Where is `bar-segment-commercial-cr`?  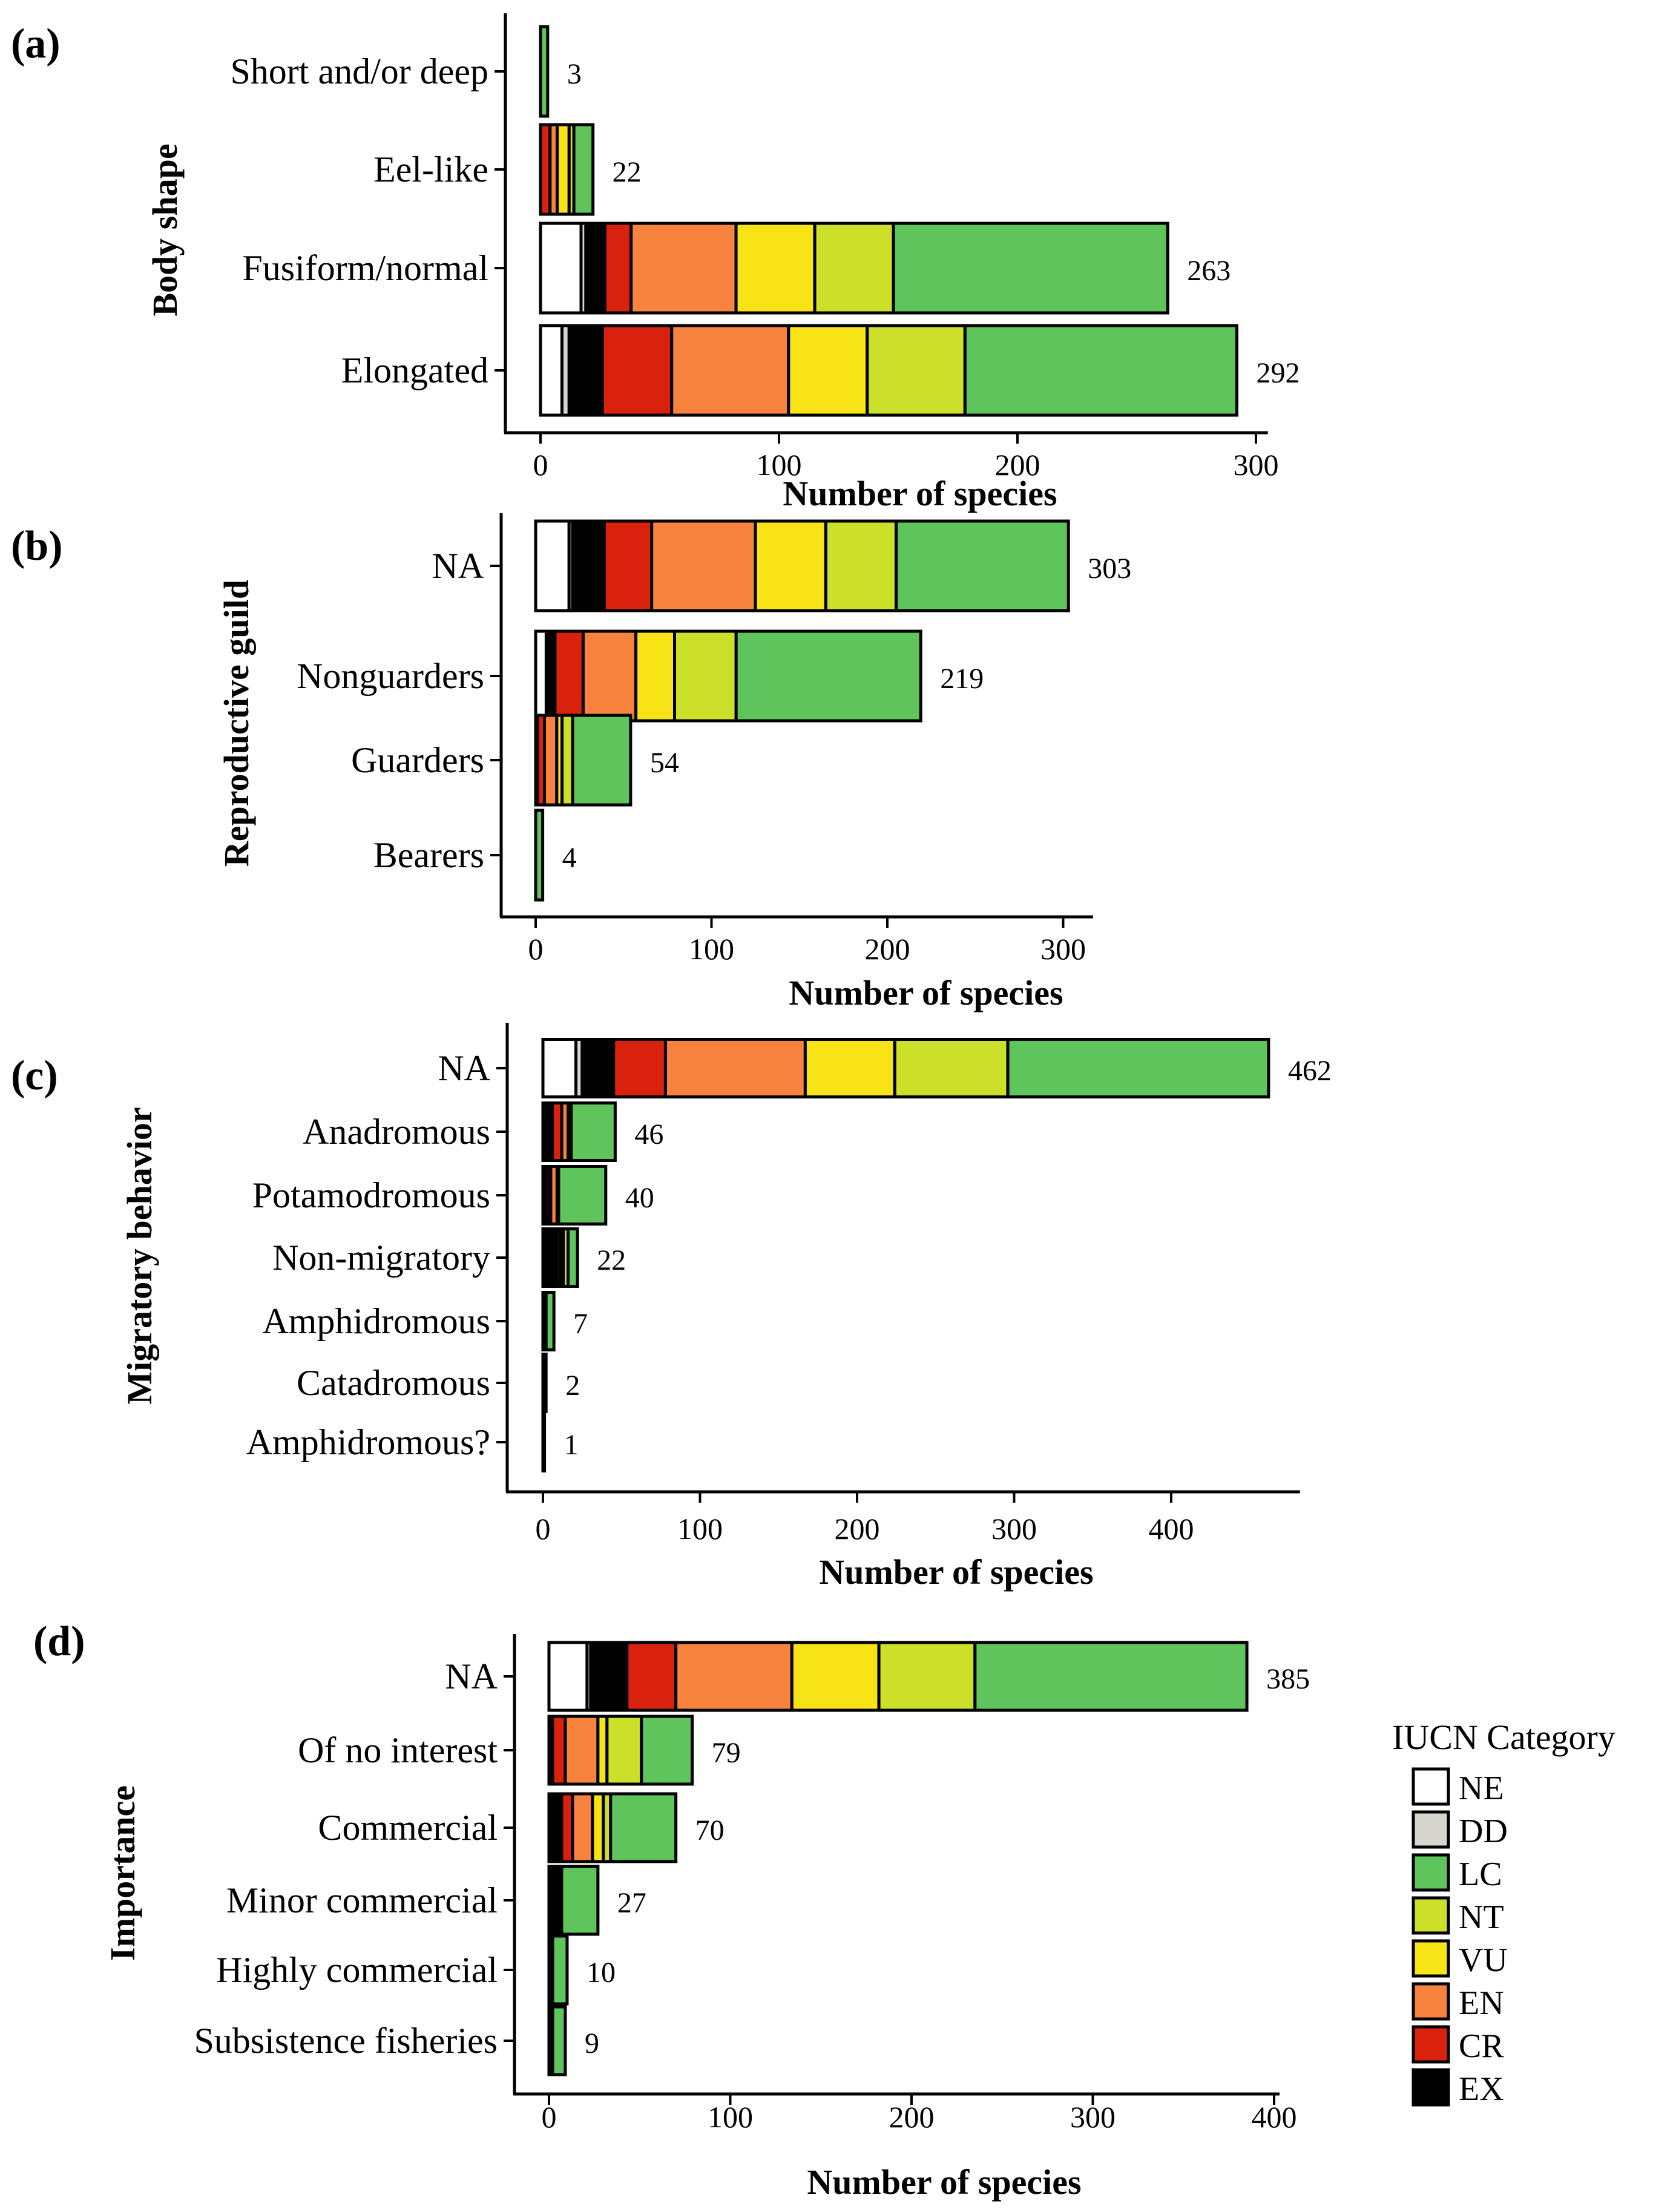 bar-segment-commercial-cr is located at coordinates (567, 1827).